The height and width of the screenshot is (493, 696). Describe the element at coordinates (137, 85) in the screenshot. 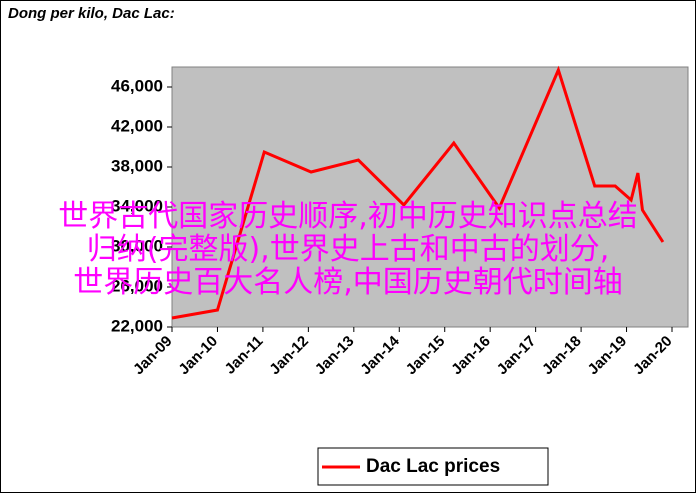

I see `y-tick-label: 46,000` at that location.